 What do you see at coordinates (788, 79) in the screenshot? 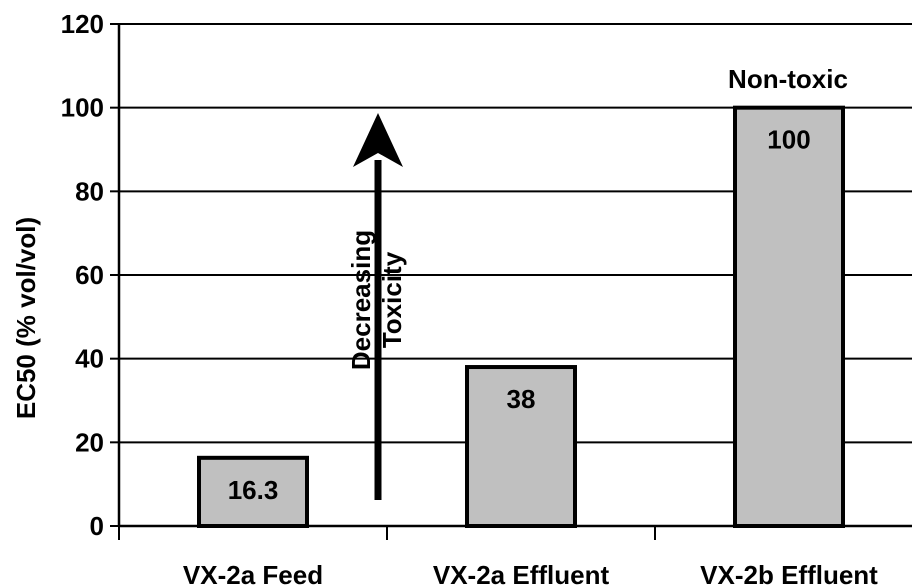
I see `non-toxic-annotation: Non-toxic` at bounding box center [788, 79].